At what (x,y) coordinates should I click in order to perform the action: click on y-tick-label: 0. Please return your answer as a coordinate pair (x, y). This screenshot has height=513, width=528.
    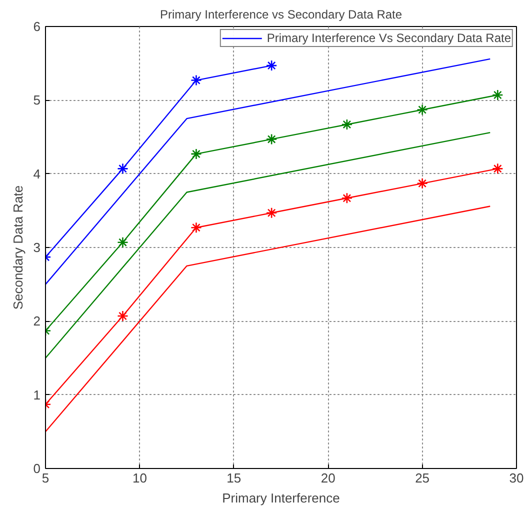
    Looking at the image, I should click on (37, 468).